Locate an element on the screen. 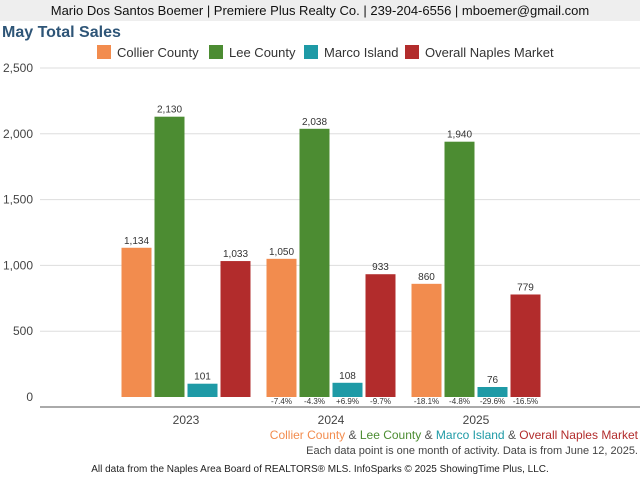  value-label: 933 is located at coordinates (380, 267).